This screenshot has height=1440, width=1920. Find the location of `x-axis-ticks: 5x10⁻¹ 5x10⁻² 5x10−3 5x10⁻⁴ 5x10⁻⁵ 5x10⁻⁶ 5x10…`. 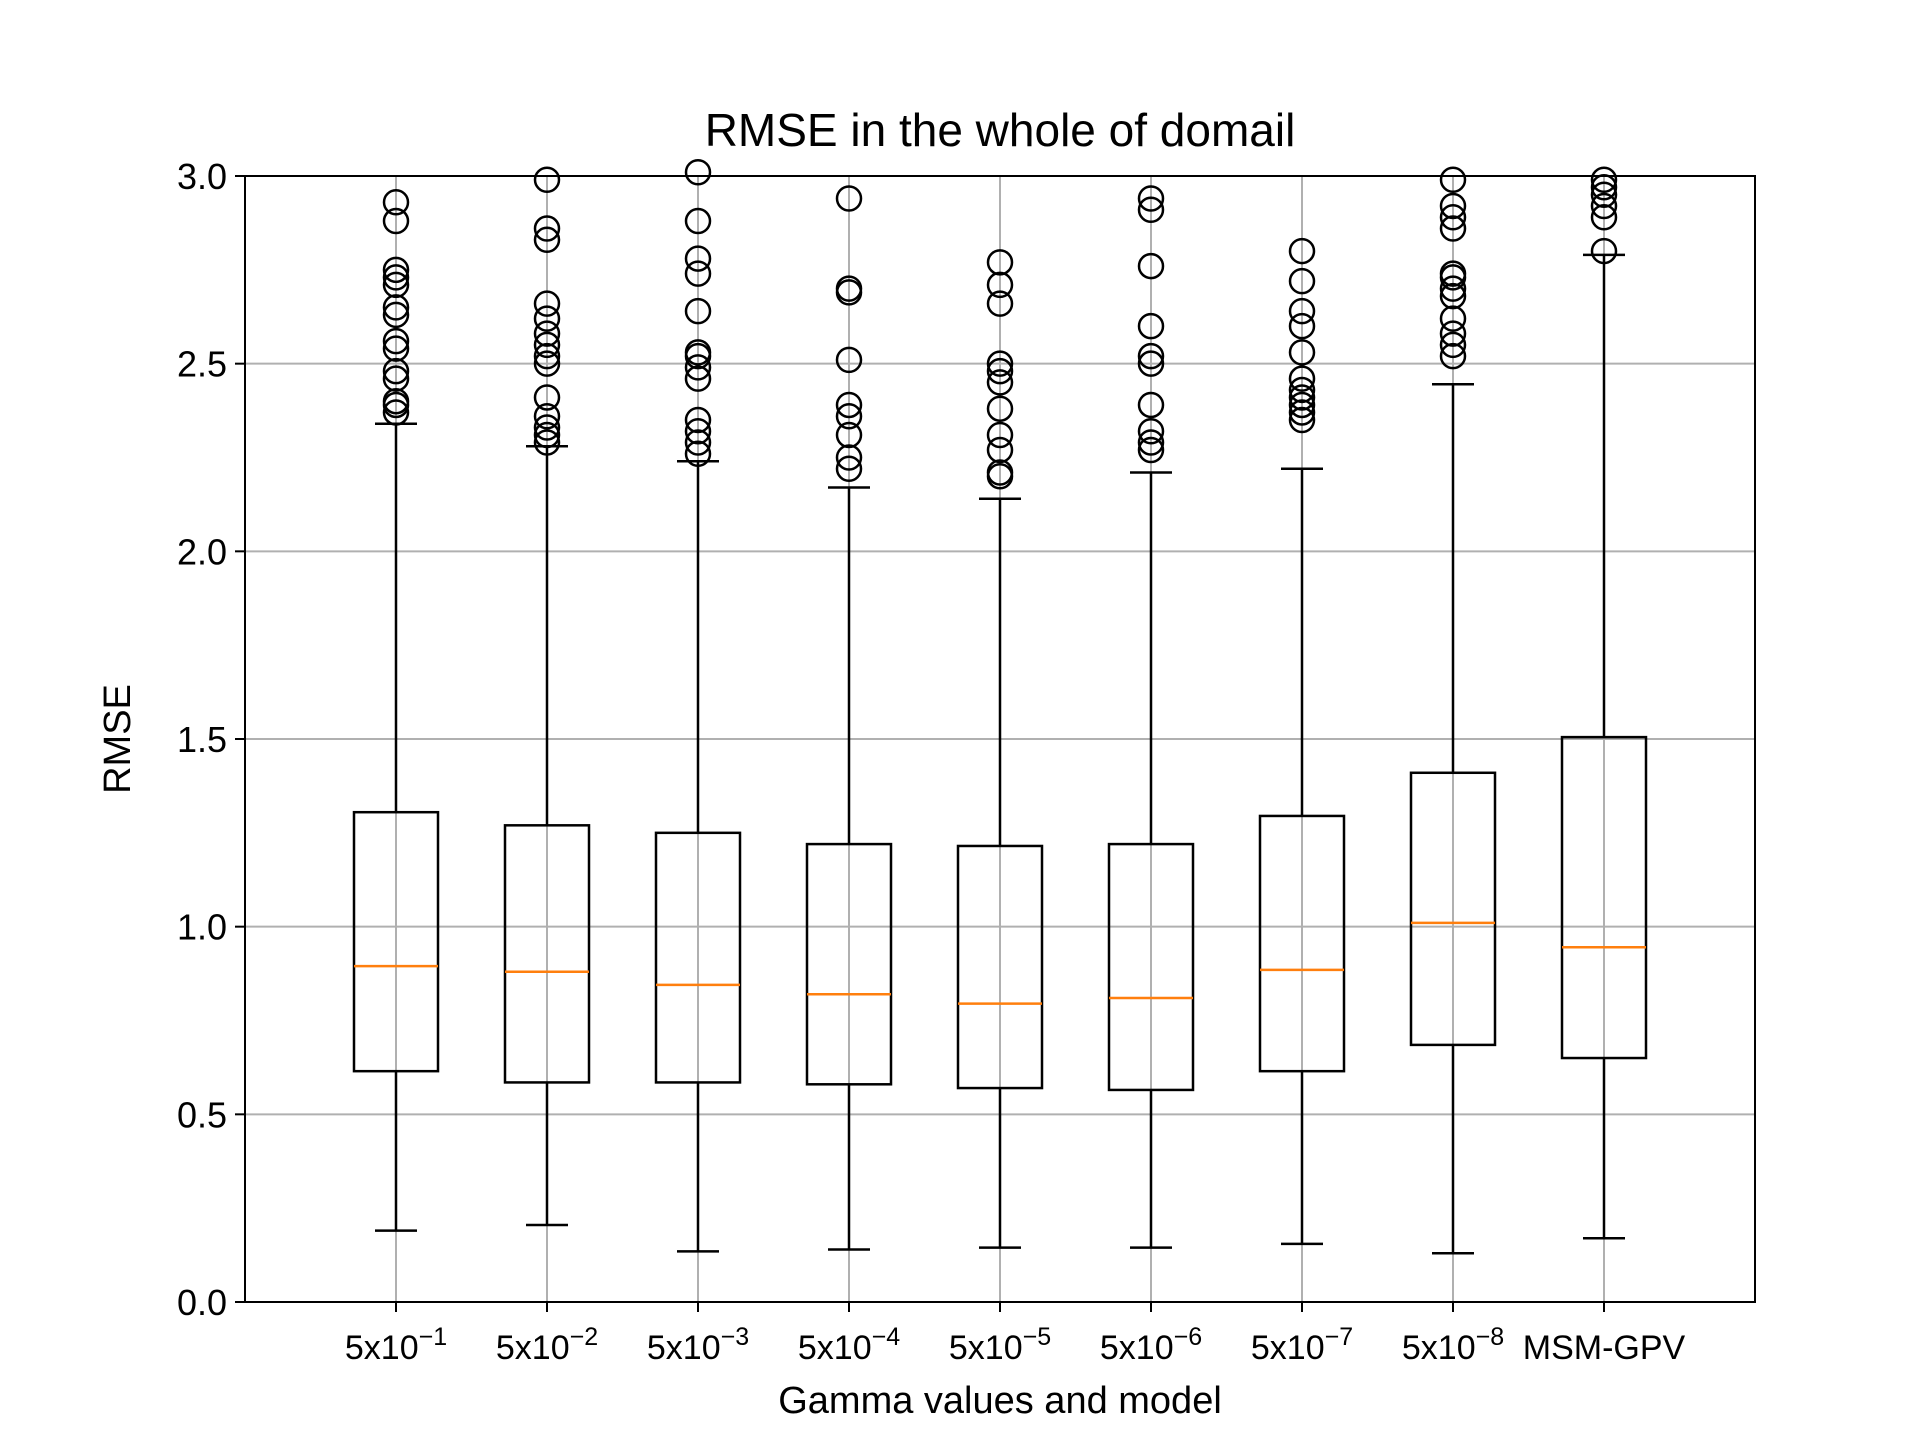

x-axis-ticks: 5x10⁻¹ 5x10⁻² 5x10−3 5x10⁻⁴ 5x10⁻⁵ 5x10⁻⁶ 5x10… is located at coordinates (1015, 1334).